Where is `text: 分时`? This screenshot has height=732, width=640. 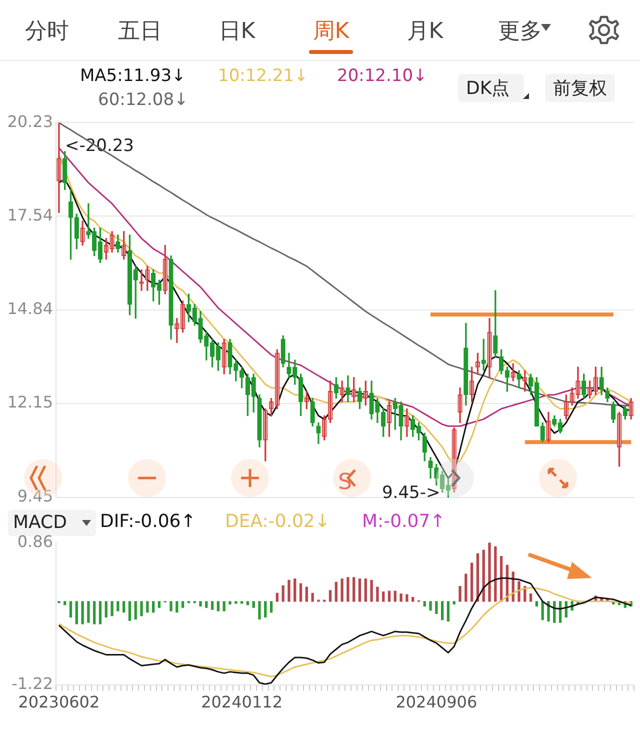 text: 分时 is located at coordinates (47, 32).